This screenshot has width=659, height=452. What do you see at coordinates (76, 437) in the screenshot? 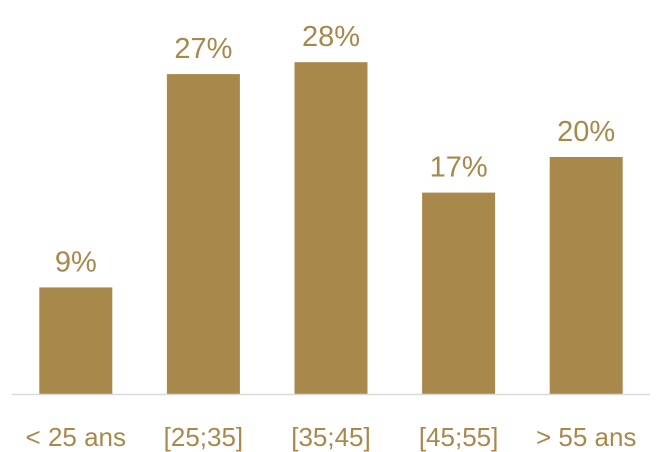
I see `x-tick-label: < 25 ans` at bounding box center [76, 437].